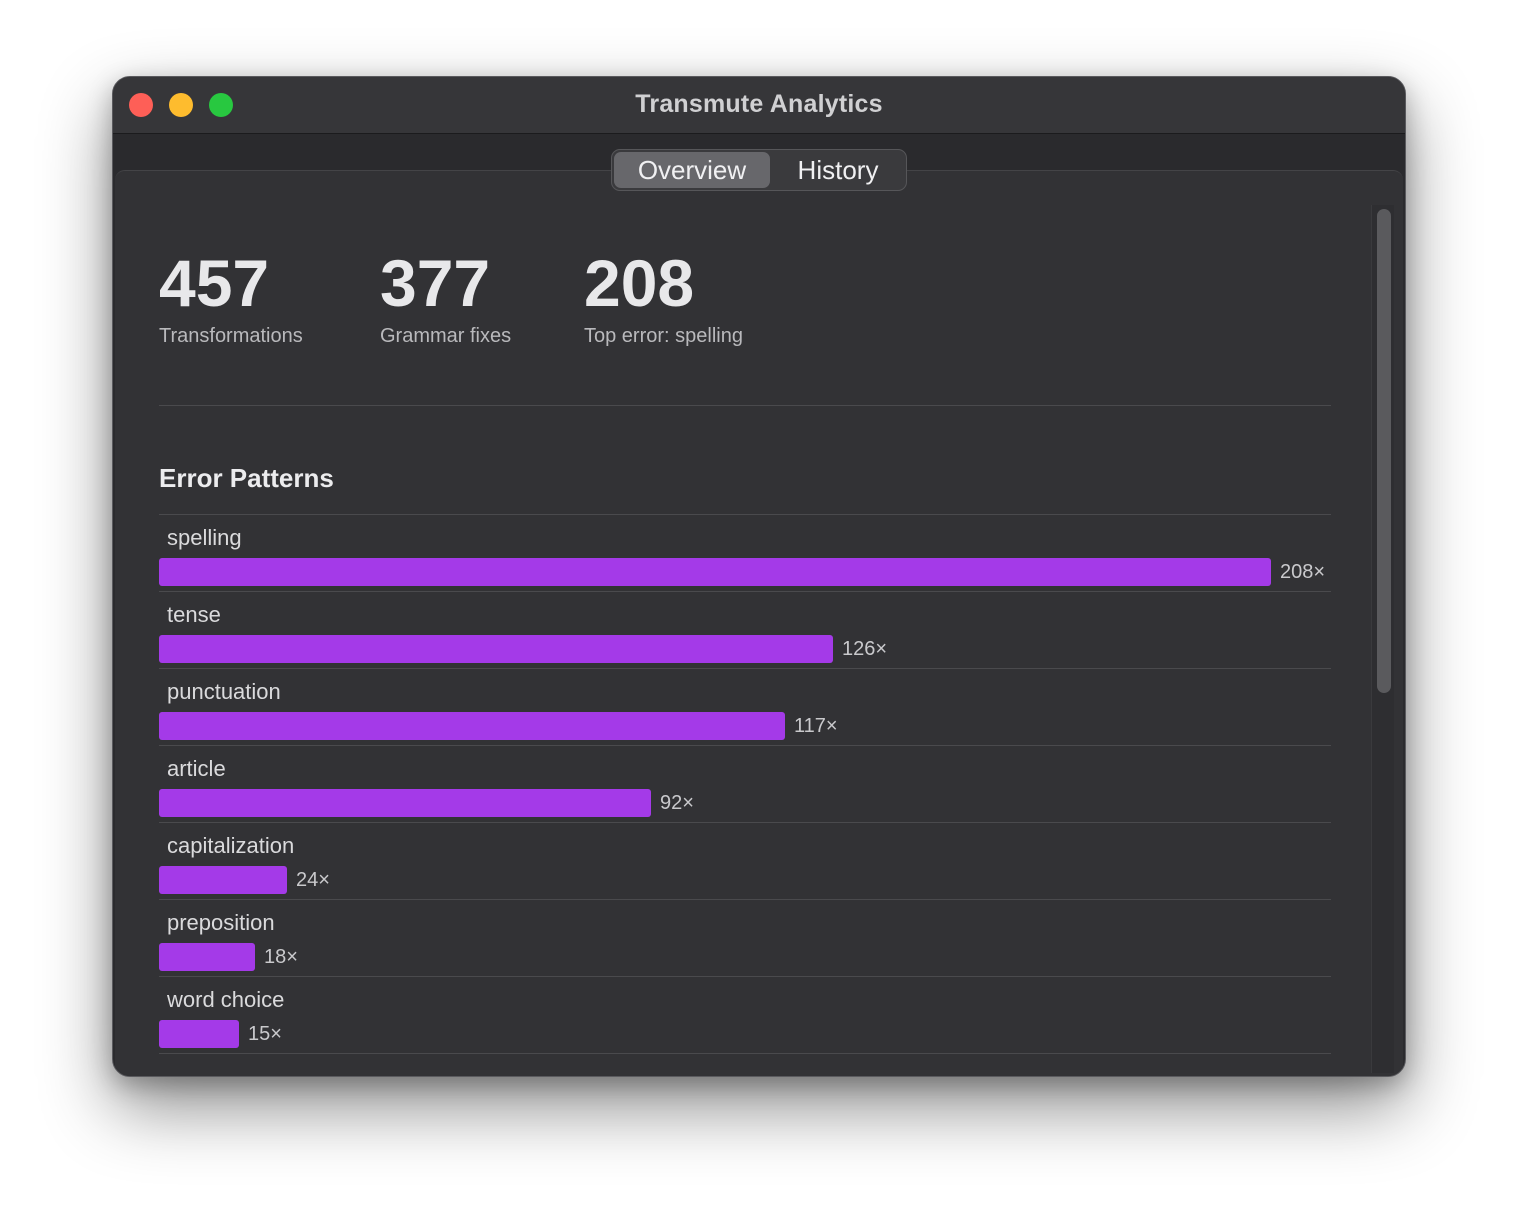 Image resolution: width=1518 pixels, height=1226 pixels. I want to click on error-pattern-row: spelling 208×, so click(745, 552).